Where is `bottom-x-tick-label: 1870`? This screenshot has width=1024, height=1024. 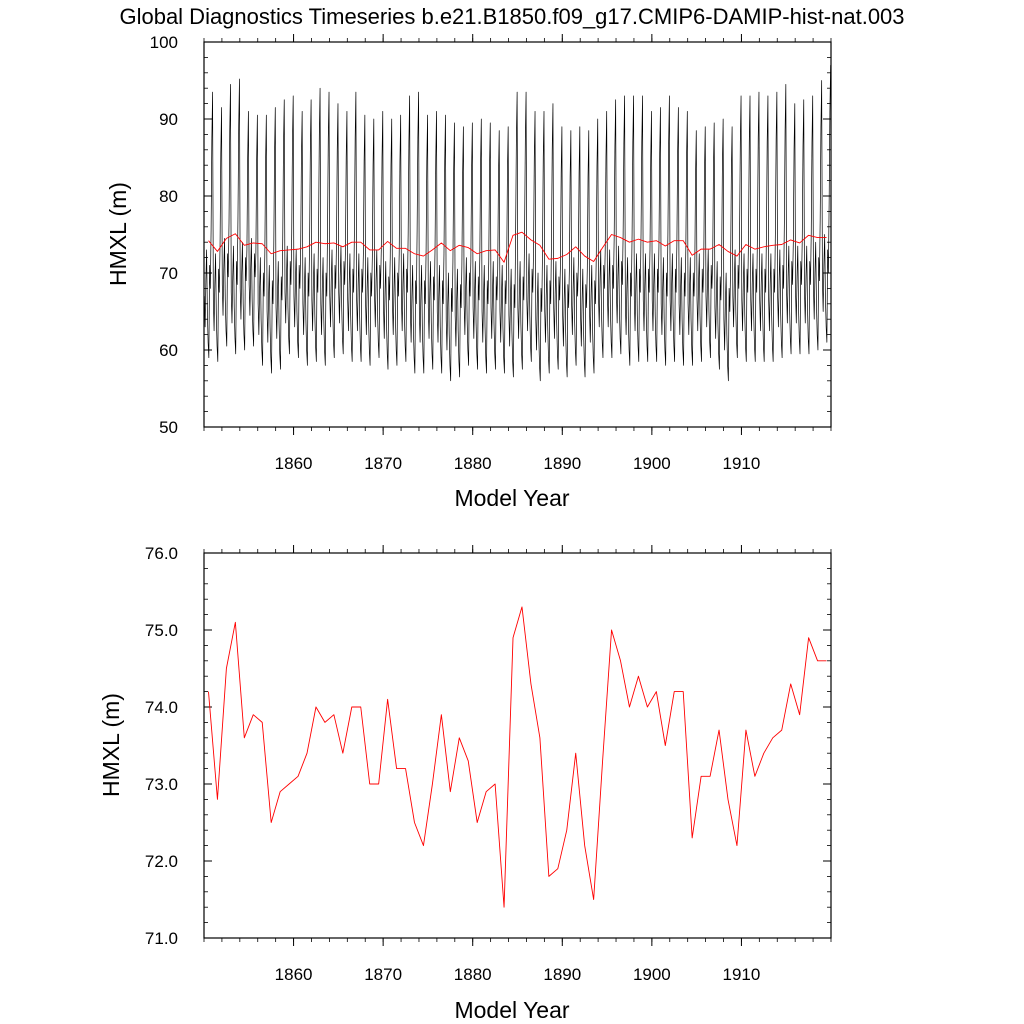 bottom-x-tick-label: 1870 is located at coordinates (383, 974).